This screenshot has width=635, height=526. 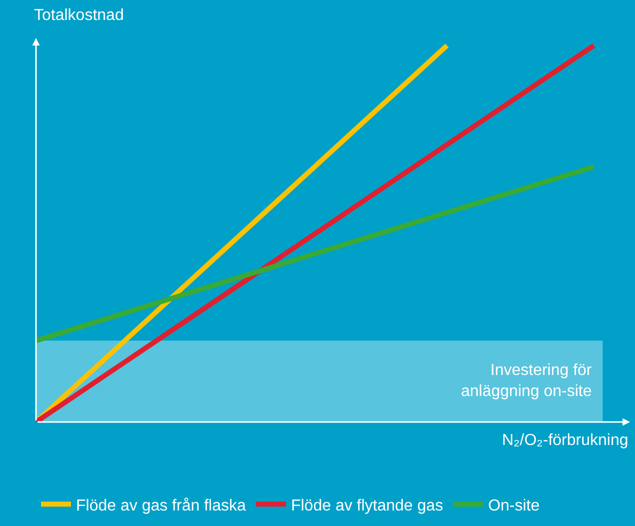 What do you see at coordinates (367, 505) in the screenshot?
I see `legend-label: Flöde av flytande gas` at bounding box center [367, 505].